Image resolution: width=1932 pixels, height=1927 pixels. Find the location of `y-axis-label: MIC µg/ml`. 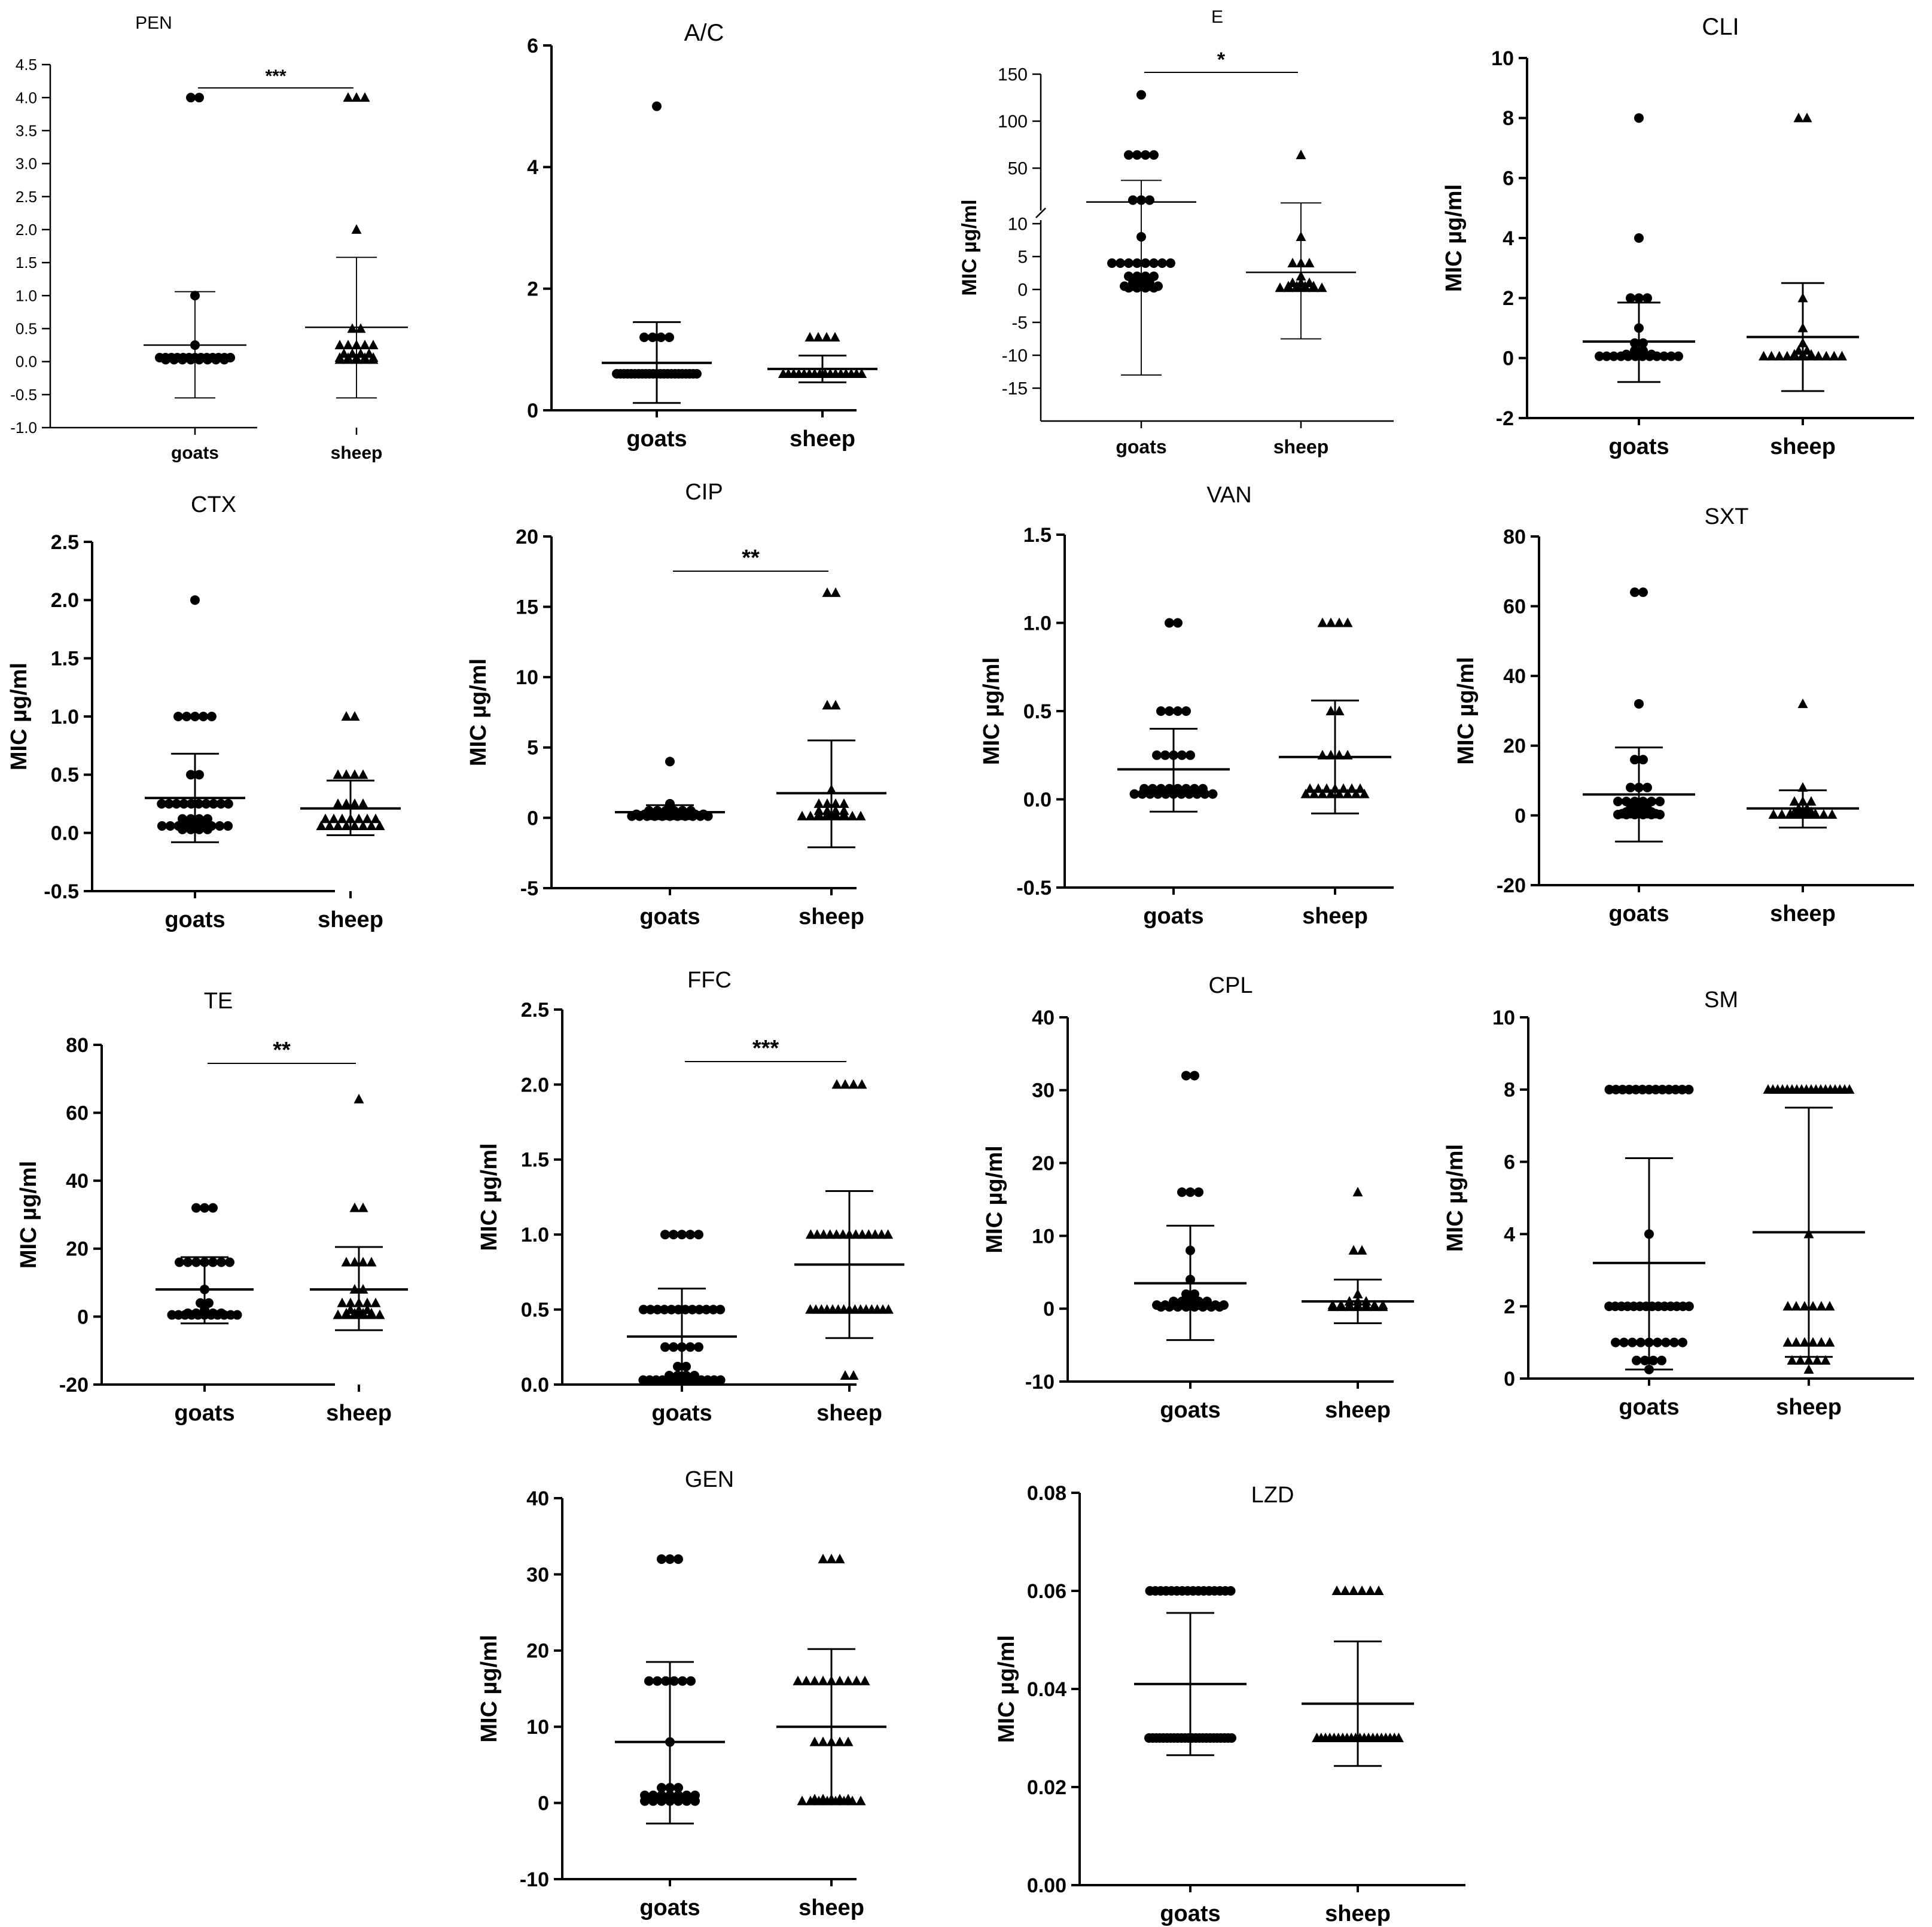

y-axis-label: MIC µg/ml is located at coordinates (1454, 238).